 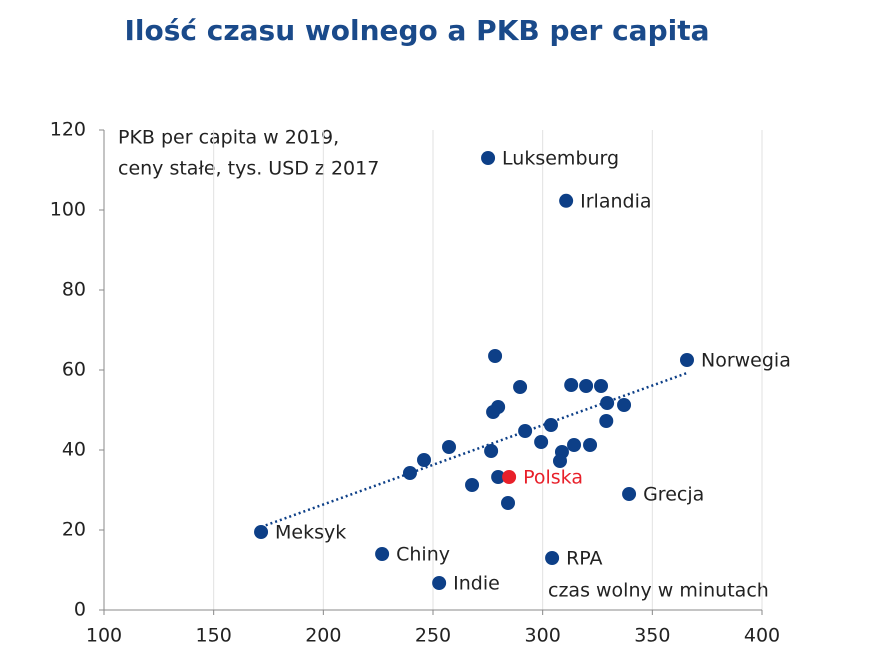 I want to click on x-tick-label: 150, so click(x=214, y=636).